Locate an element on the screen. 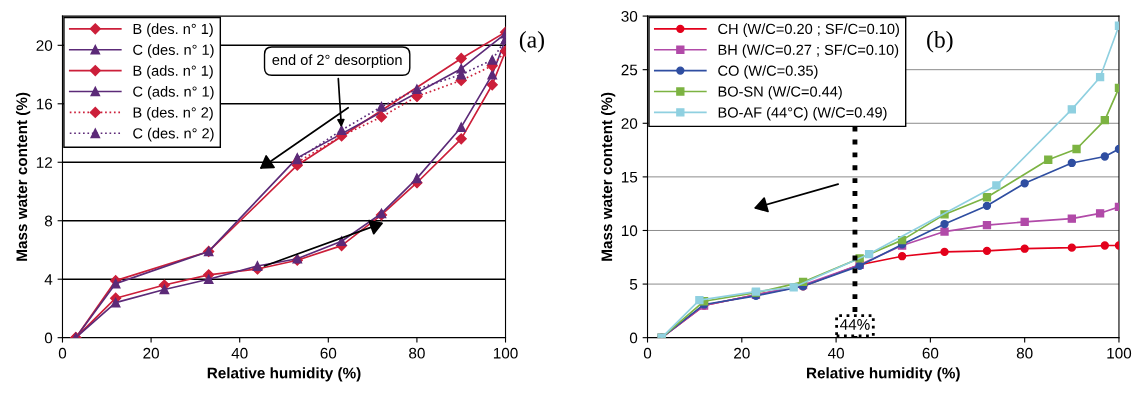 Image resolution: width=1136 pixels, height=402 pixels. y-tick-label: 16 is located at coordinates (44, 104).